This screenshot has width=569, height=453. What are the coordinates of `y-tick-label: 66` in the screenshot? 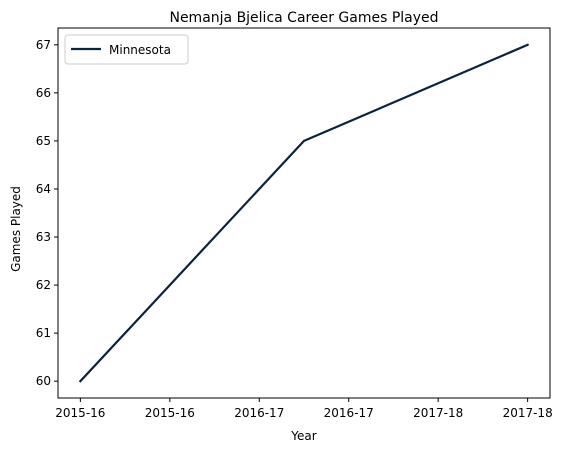 It's located at (43, 93).